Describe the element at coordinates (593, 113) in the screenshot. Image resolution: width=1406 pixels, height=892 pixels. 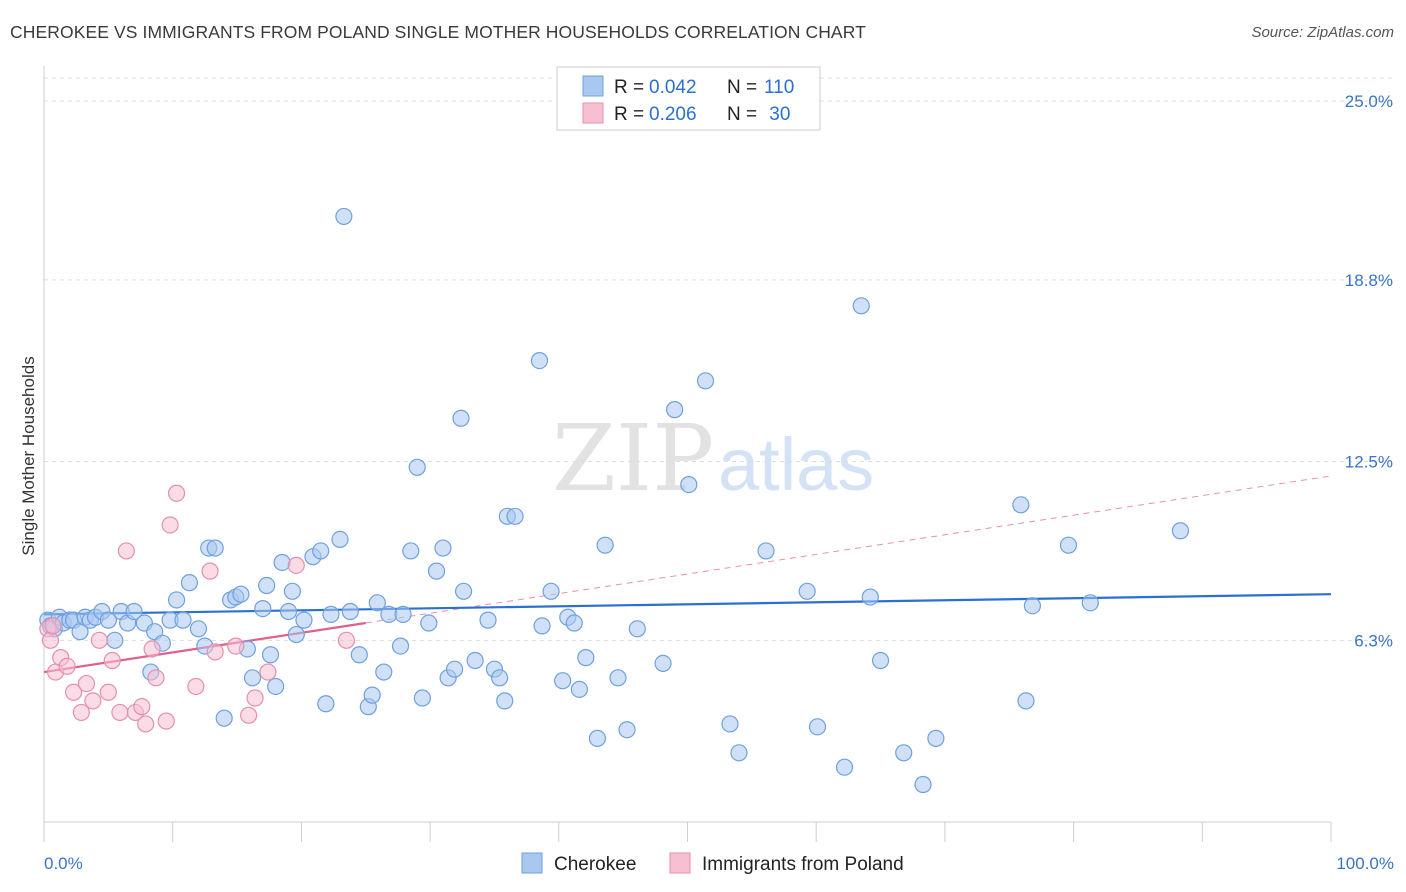
I see `legend-swatch-poland` at that location.